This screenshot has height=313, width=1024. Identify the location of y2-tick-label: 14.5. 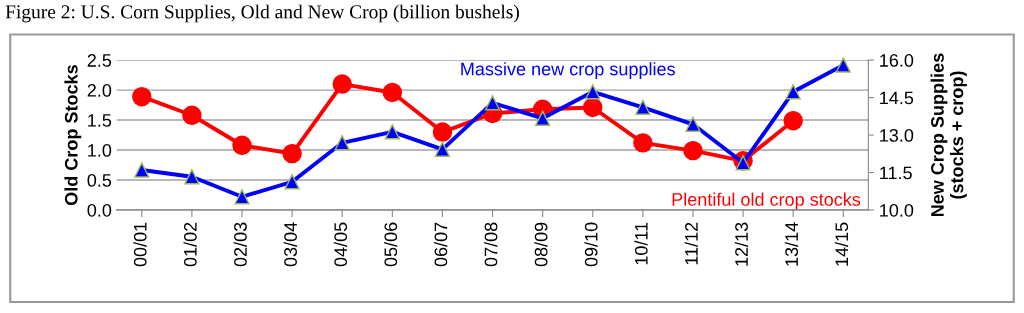
(897, 98).